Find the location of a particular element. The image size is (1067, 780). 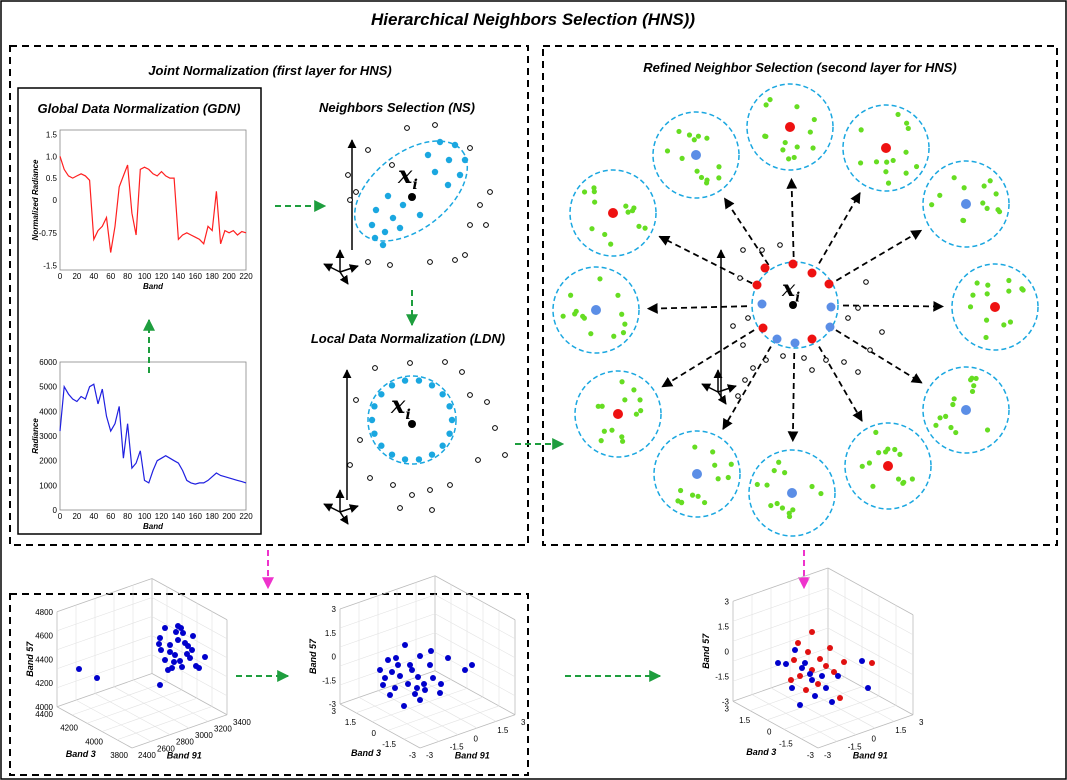

x-tick-label: 80 is located at coordinates (127, 516).